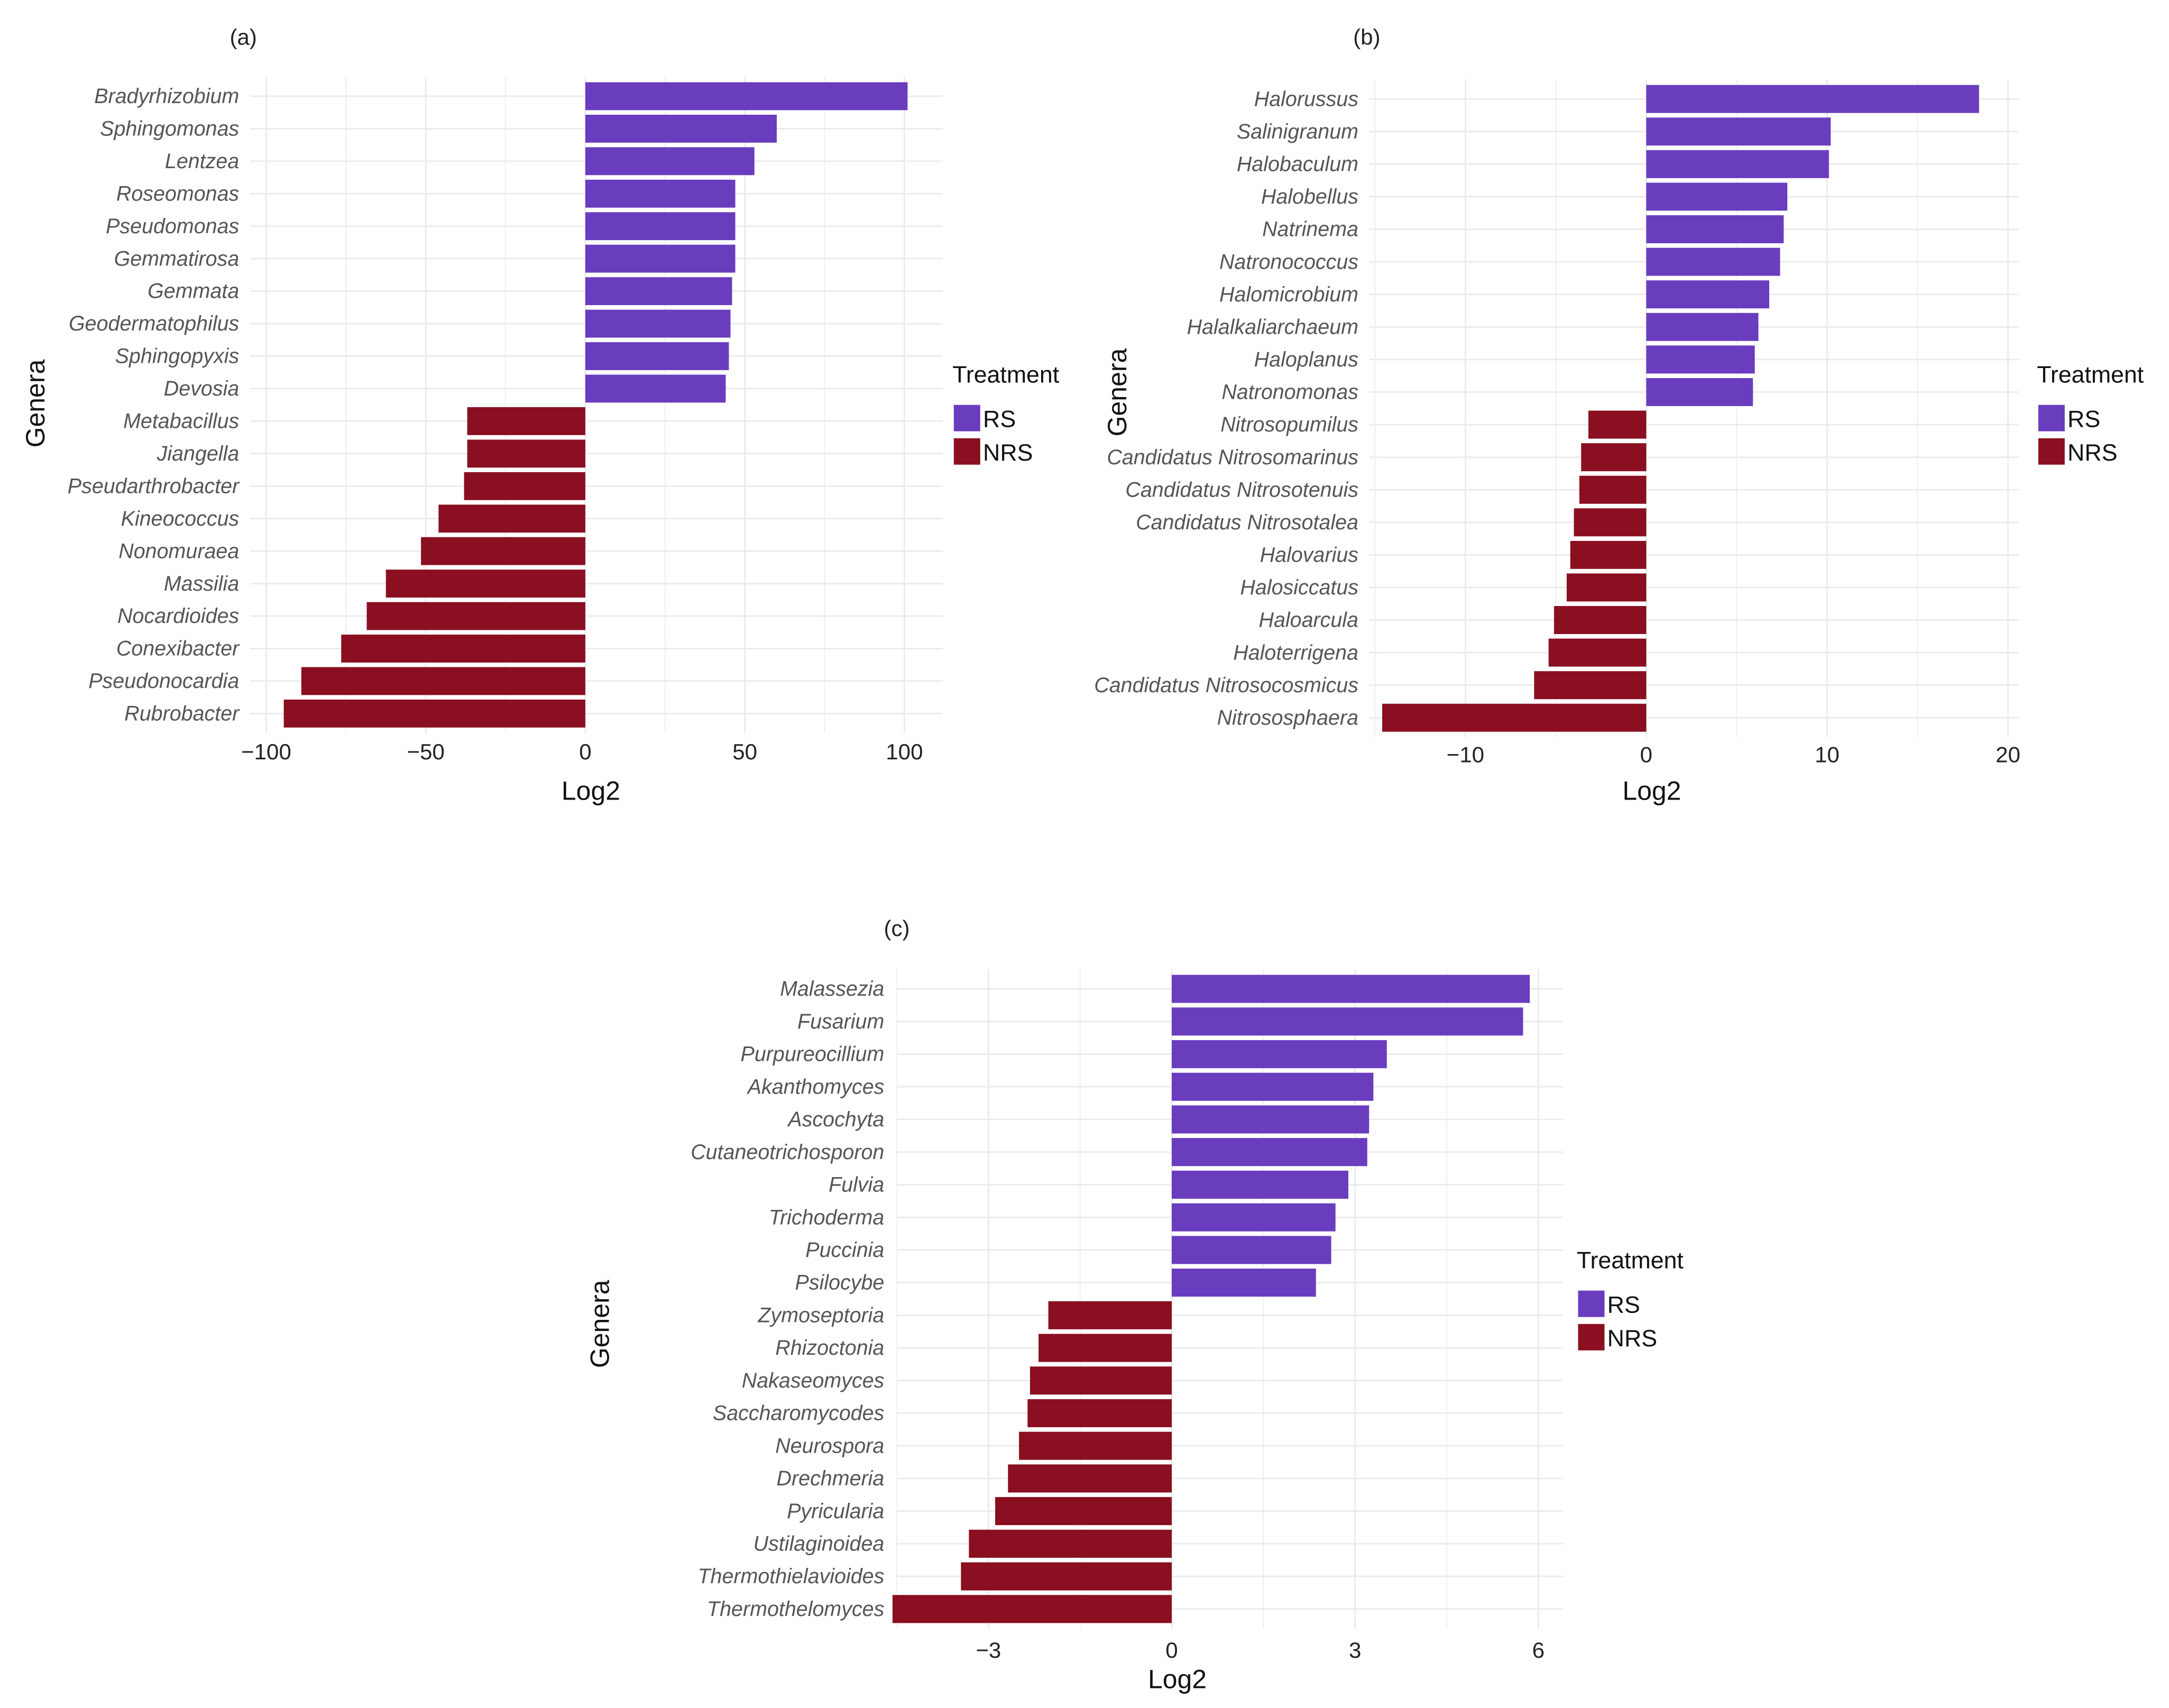  Describe the element at coordinates (1070, 1543) in the screenshot. I see `bar-ustilaginoidea` at that location.